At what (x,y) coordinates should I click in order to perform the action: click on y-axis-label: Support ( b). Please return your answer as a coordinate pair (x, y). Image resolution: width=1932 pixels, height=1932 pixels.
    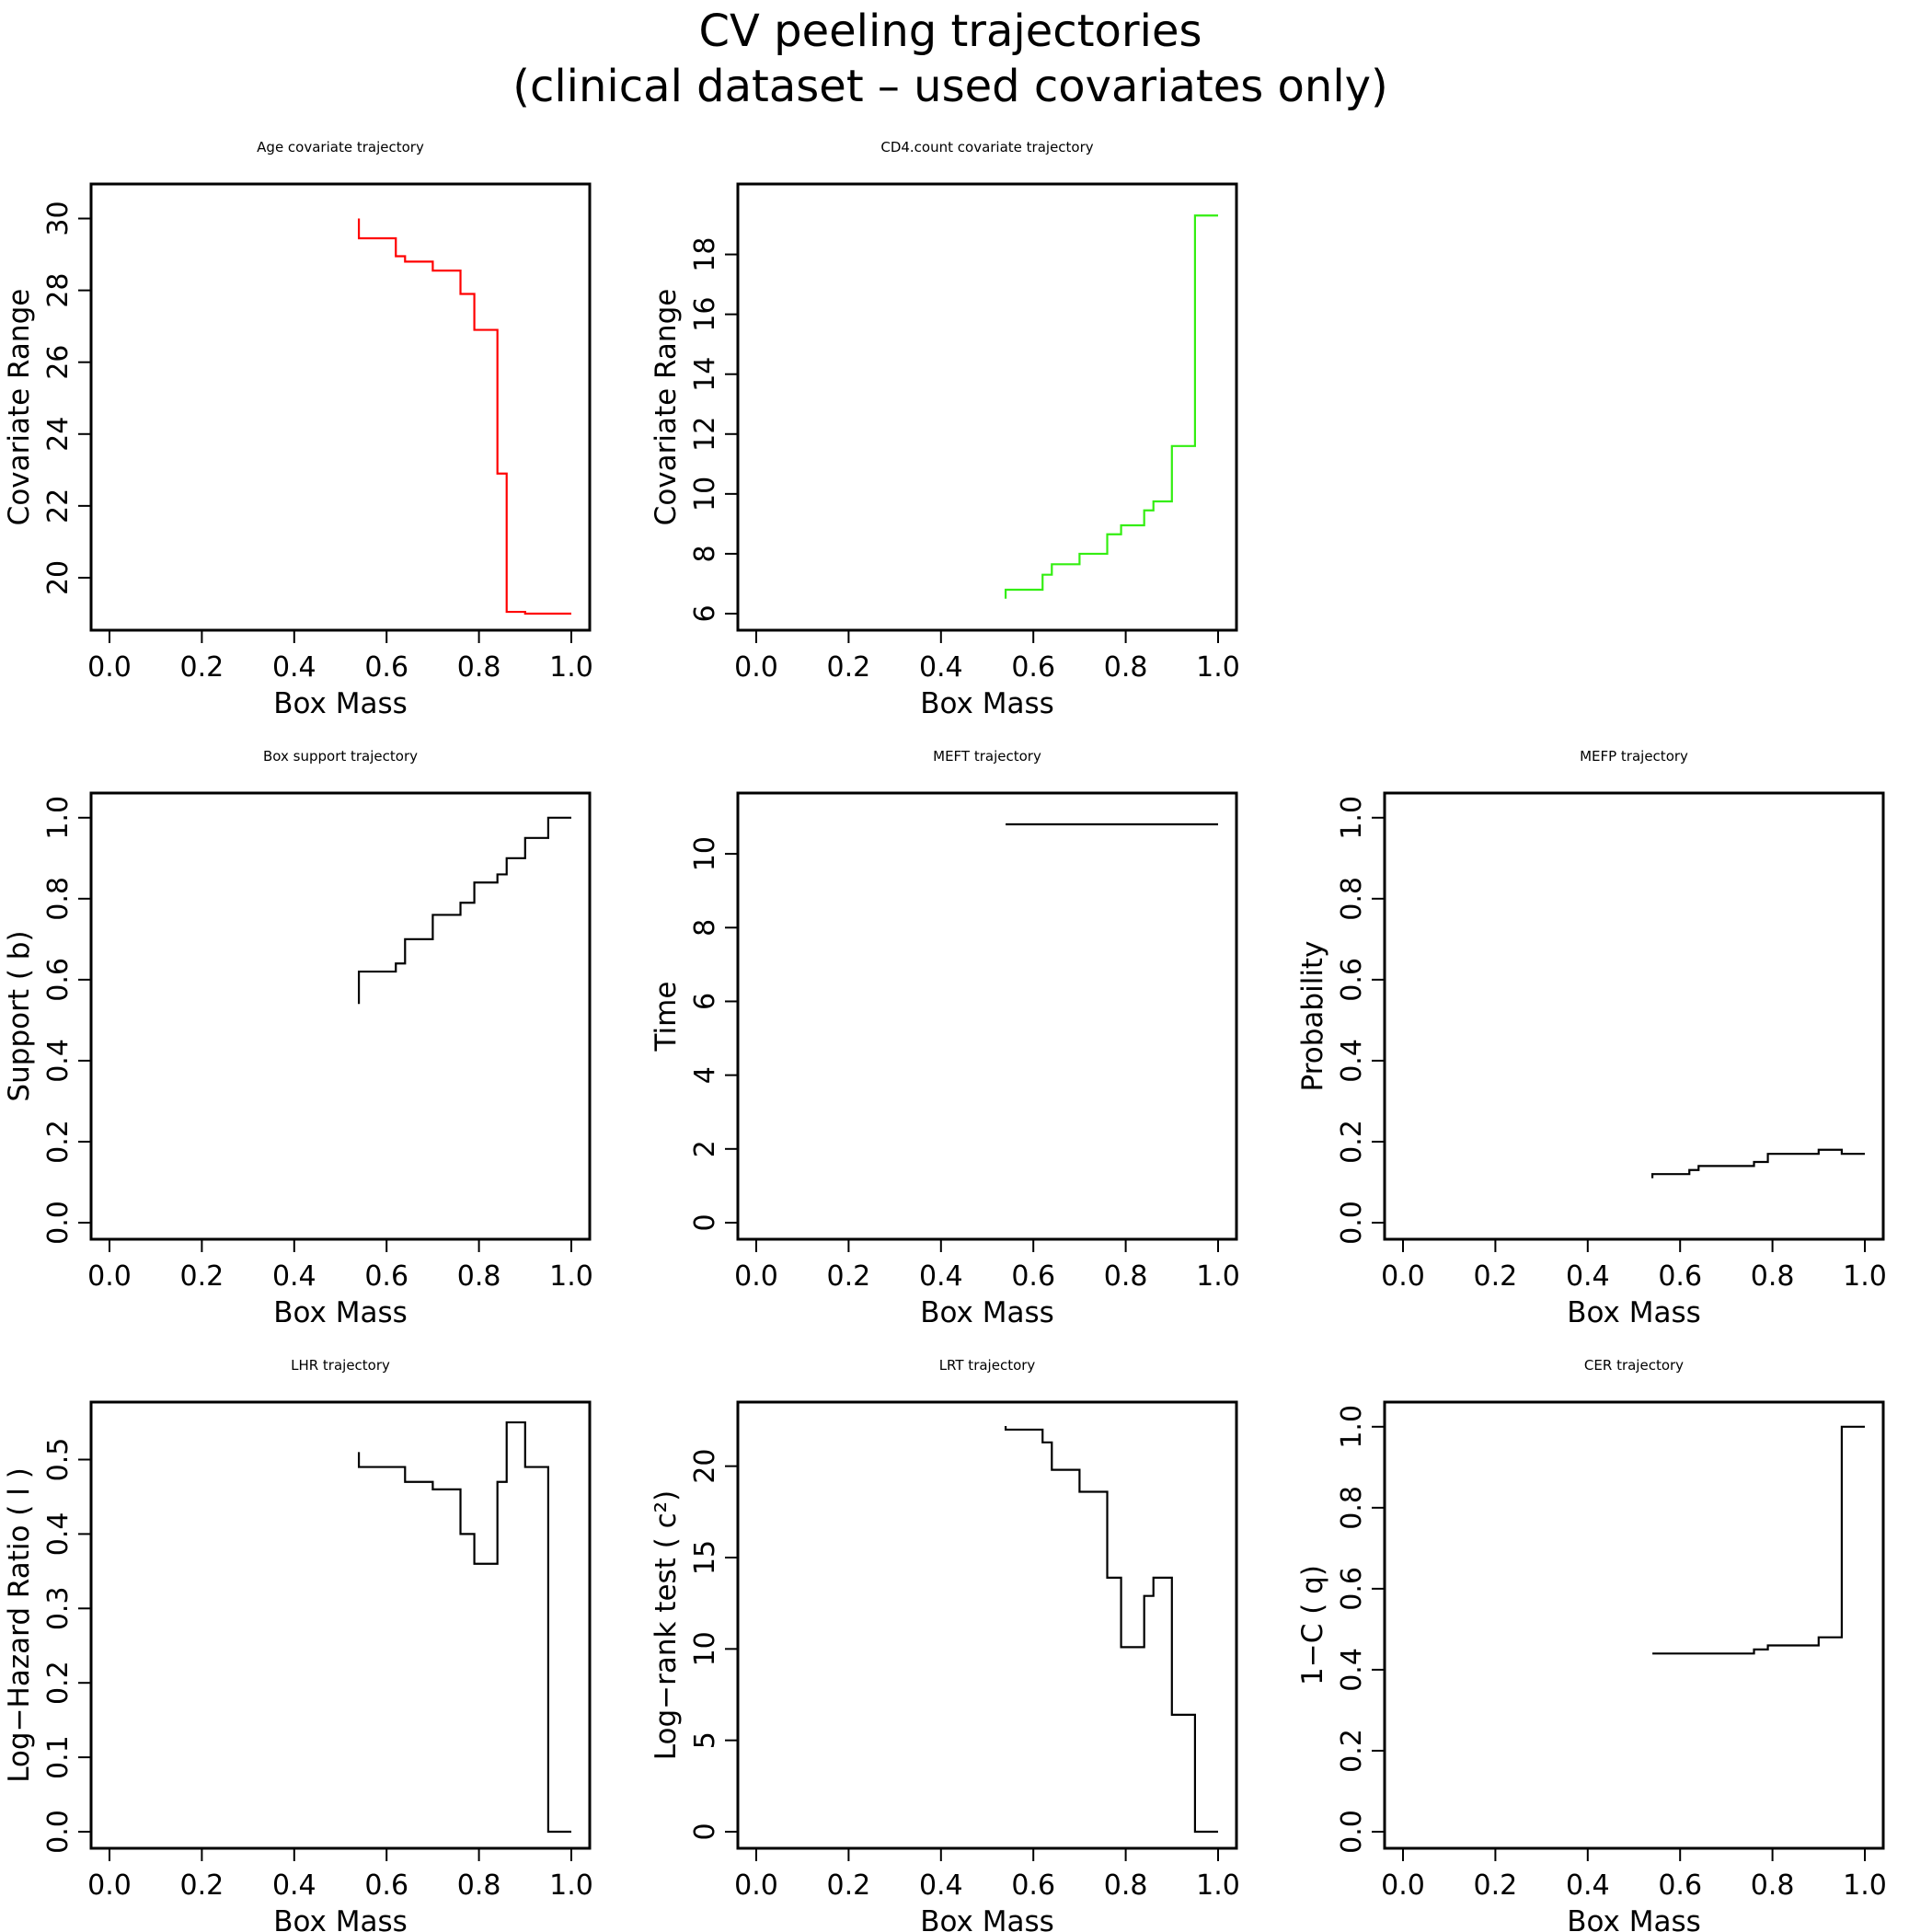
    Looking at the image, I should click on (19, 1016).